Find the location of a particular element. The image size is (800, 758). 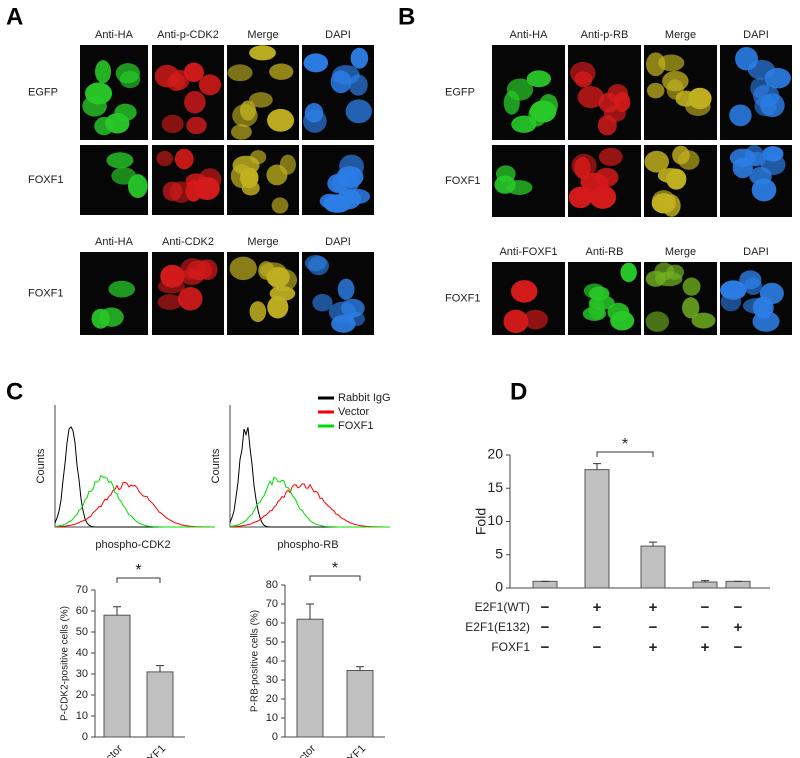

x-tick-label: FOXF1 is located at coordinates (352, 750).